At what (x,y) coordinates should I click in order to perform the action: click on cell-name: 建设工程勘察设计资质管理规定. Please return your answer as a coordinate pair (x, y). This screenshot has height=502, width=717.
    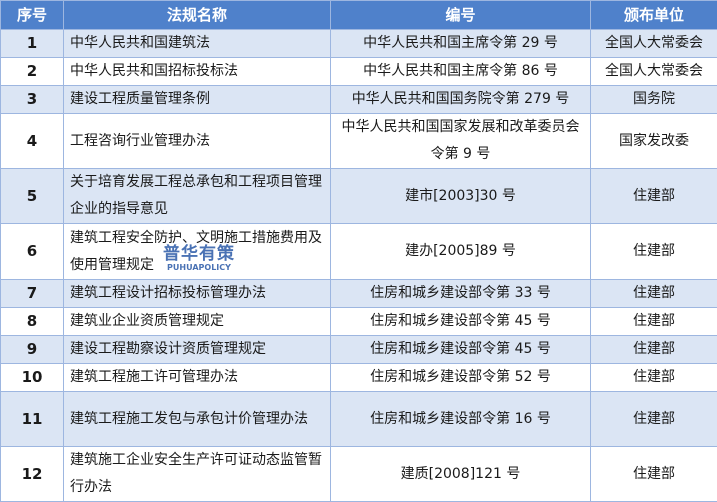
    Looking at the image, I should click on (197, 350).